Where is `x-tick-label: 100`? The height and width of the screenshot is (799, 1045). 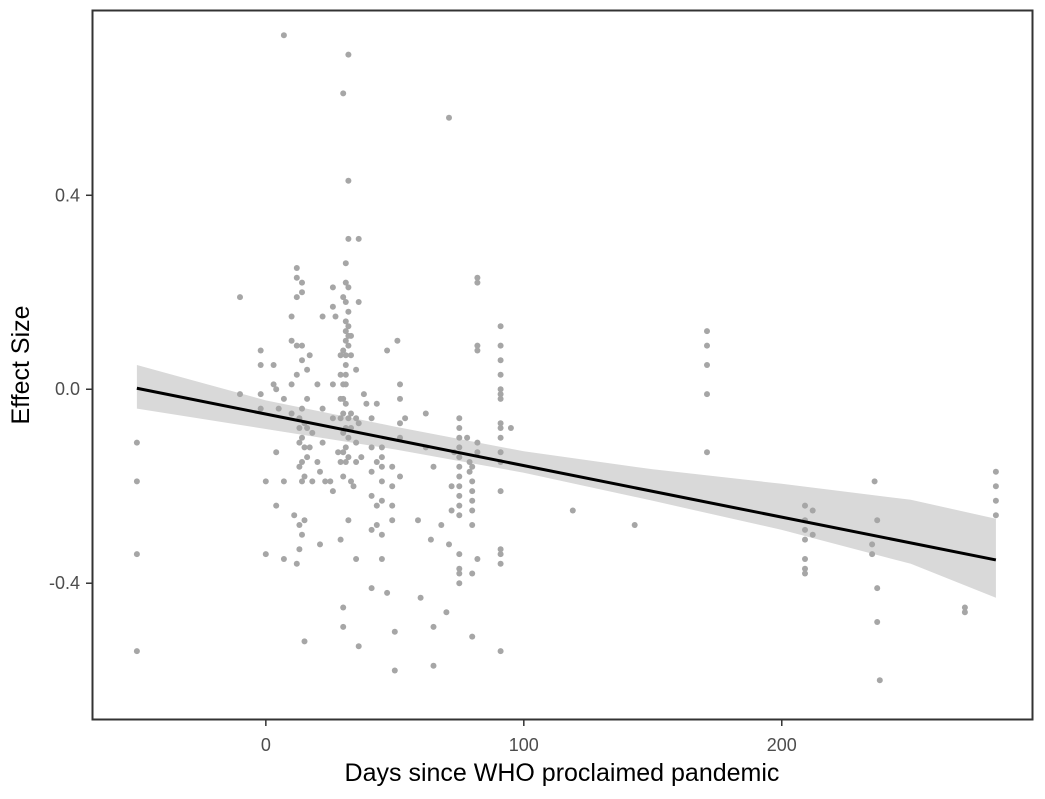
x-tick-label: 100 is located at coordinates (524, 745).